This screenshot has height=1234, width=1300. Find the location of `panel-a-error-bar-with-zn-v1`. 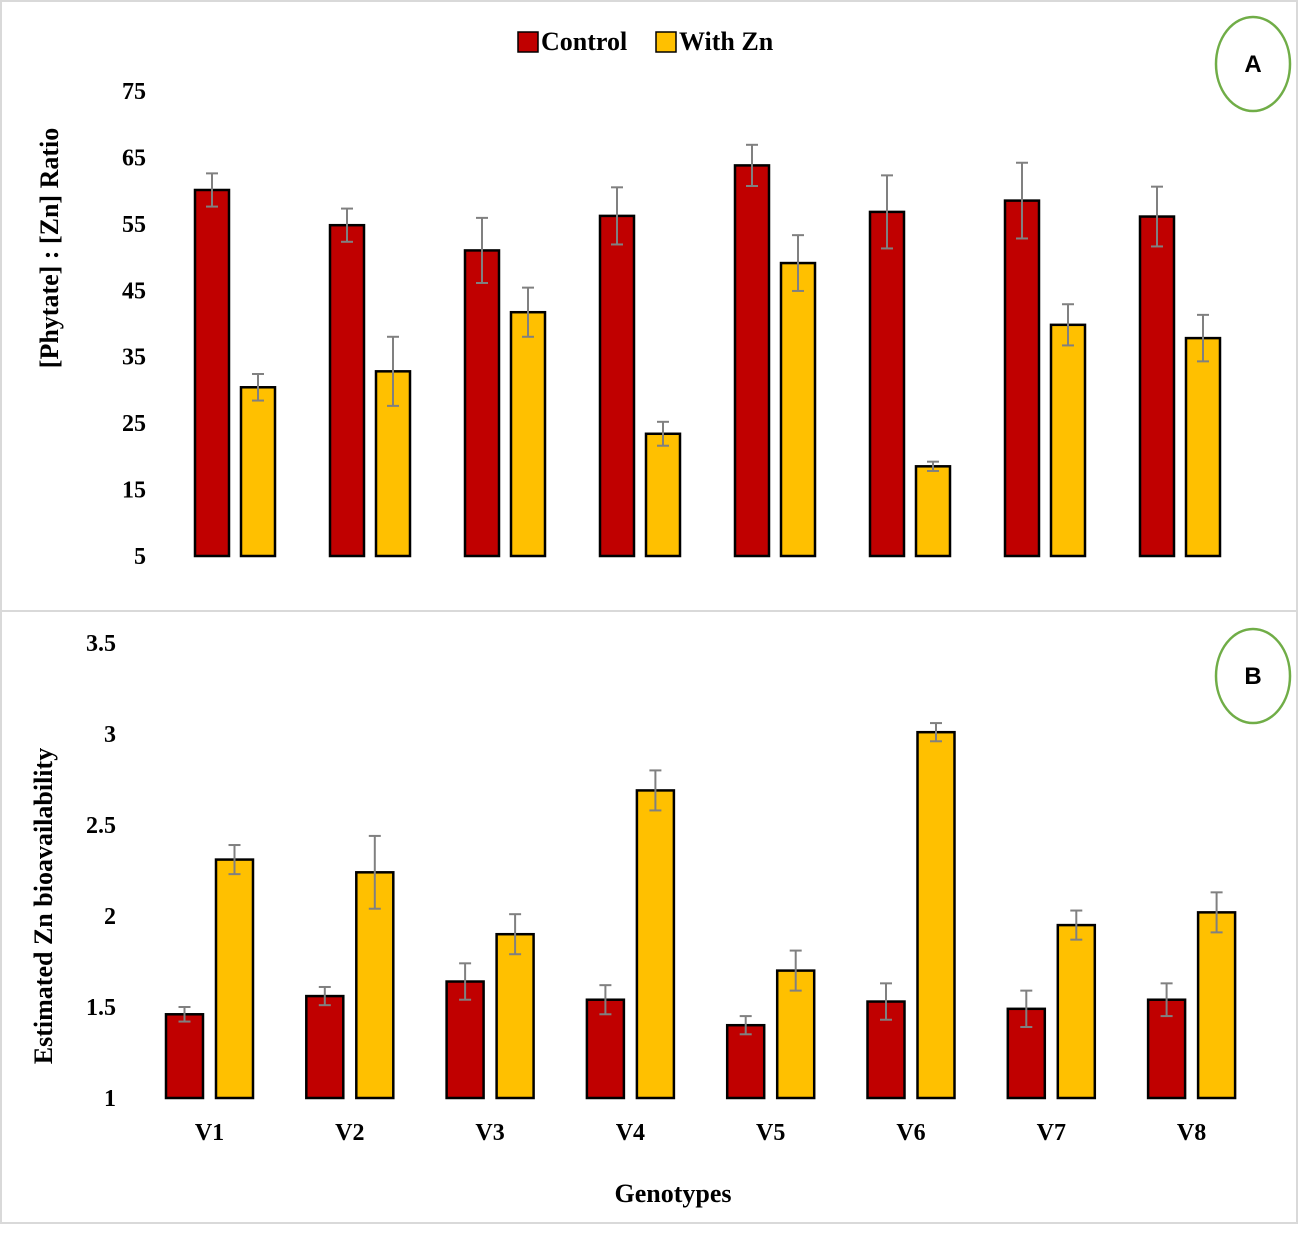

panel-a-error-bar-with-zn-v1 is located at coordinates (258, 387).